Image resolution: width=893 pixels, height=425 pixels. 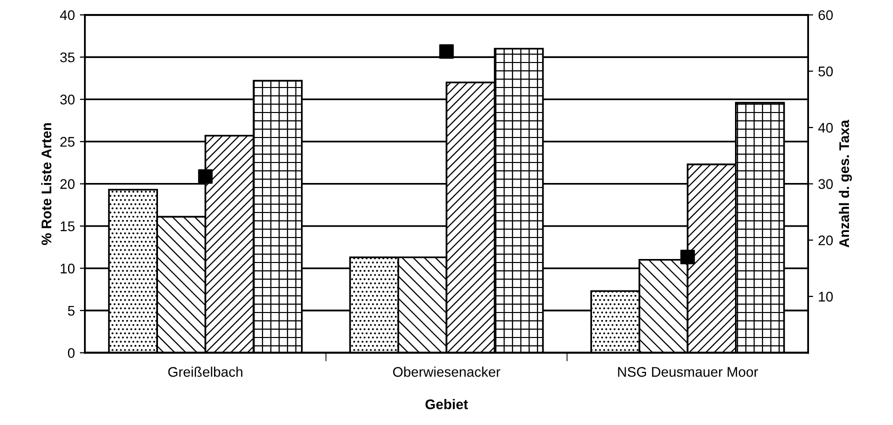 What do you see at coordinates (71, 353) in the screenshot?
I see `y-tick-label: 0` at bounding box center [71, 353].